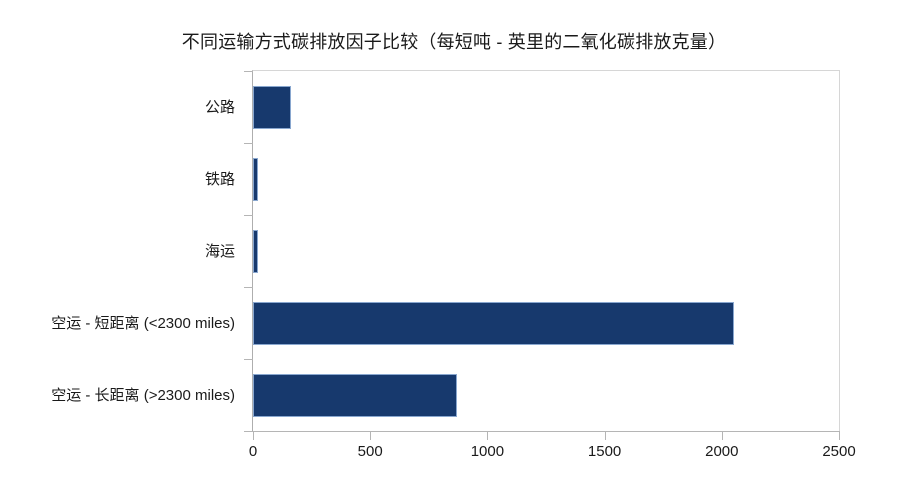  Describe the element at coordinates (722, 451) in the screenshot. I see `x-axis-tick-label: 2000` at that location.